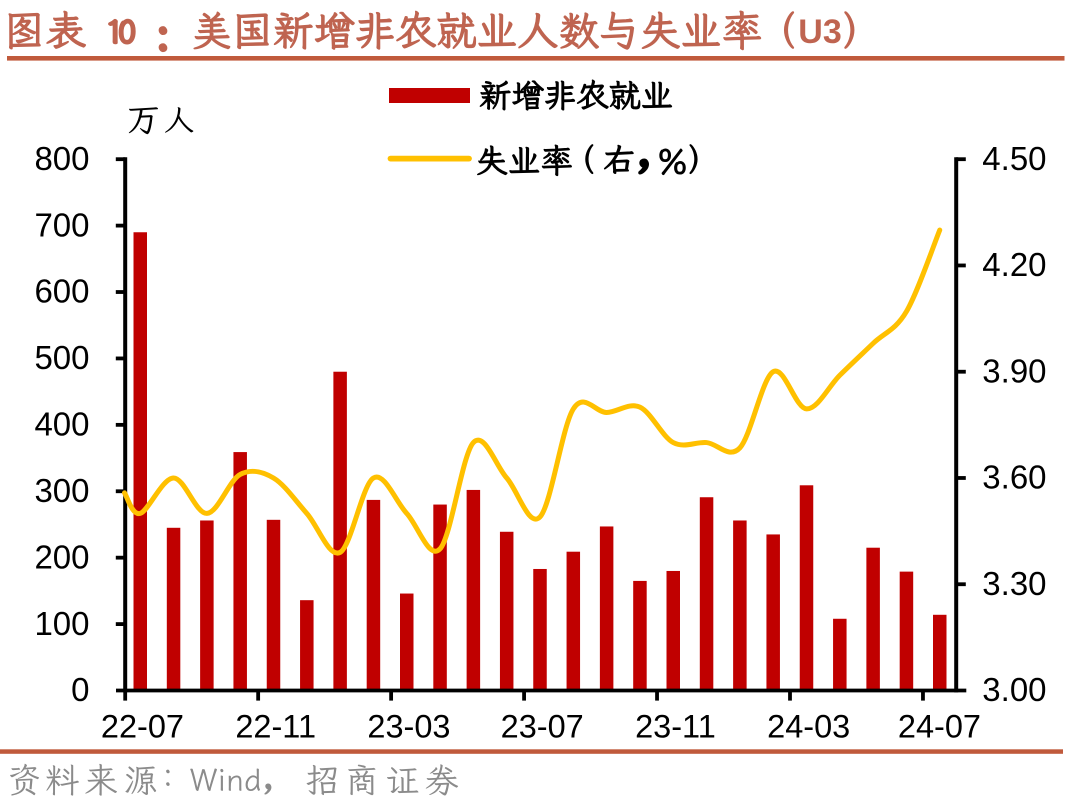  Describe the element at coordinates (675, 727) in the screenshot. I see `svg-text: 23-11` at that location.